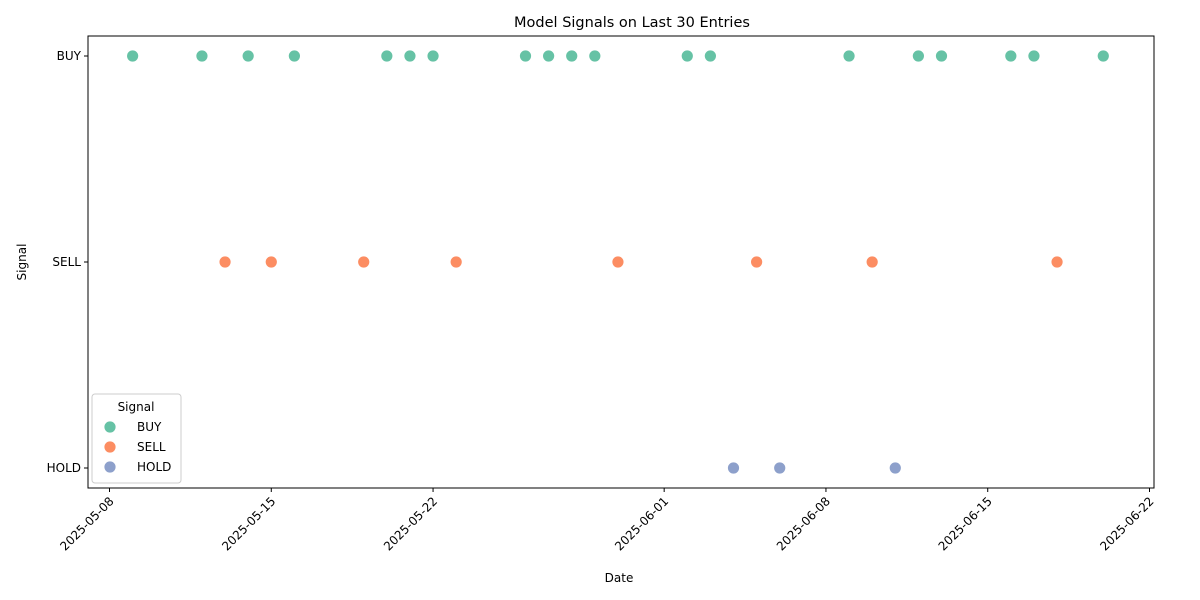 This screenshot has height=600, width=1200. What do you see at coordinates (619, 578) in the screenshot?
I see `x-axis-label: Date` at bounding box center [619, 578].